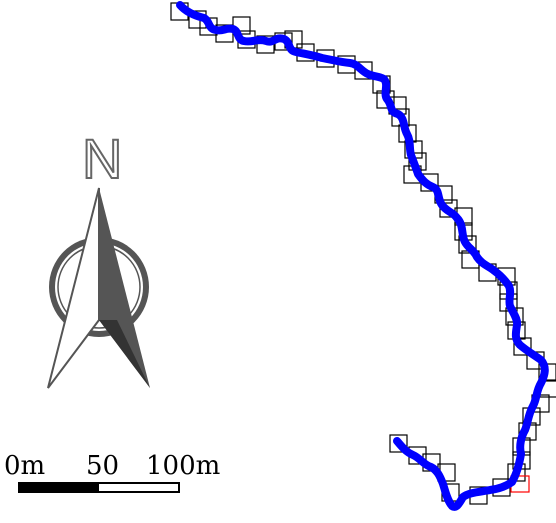  What do you see at coordinates (102, 158) in the screenshot?
I see `north-label: N` at bounding box center [102, 158].